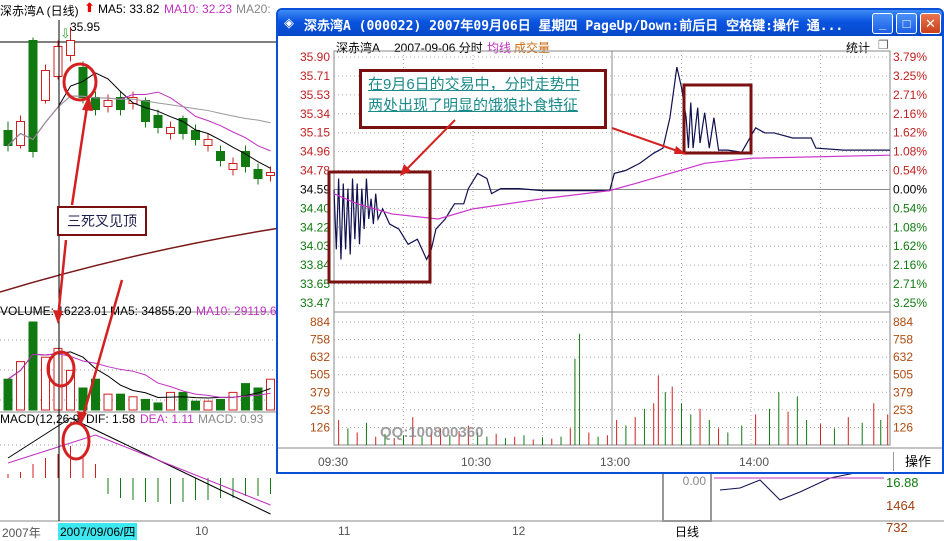 The image size is (944, 541). I want to click on volume-tick-label: 505, so click(320, 375).